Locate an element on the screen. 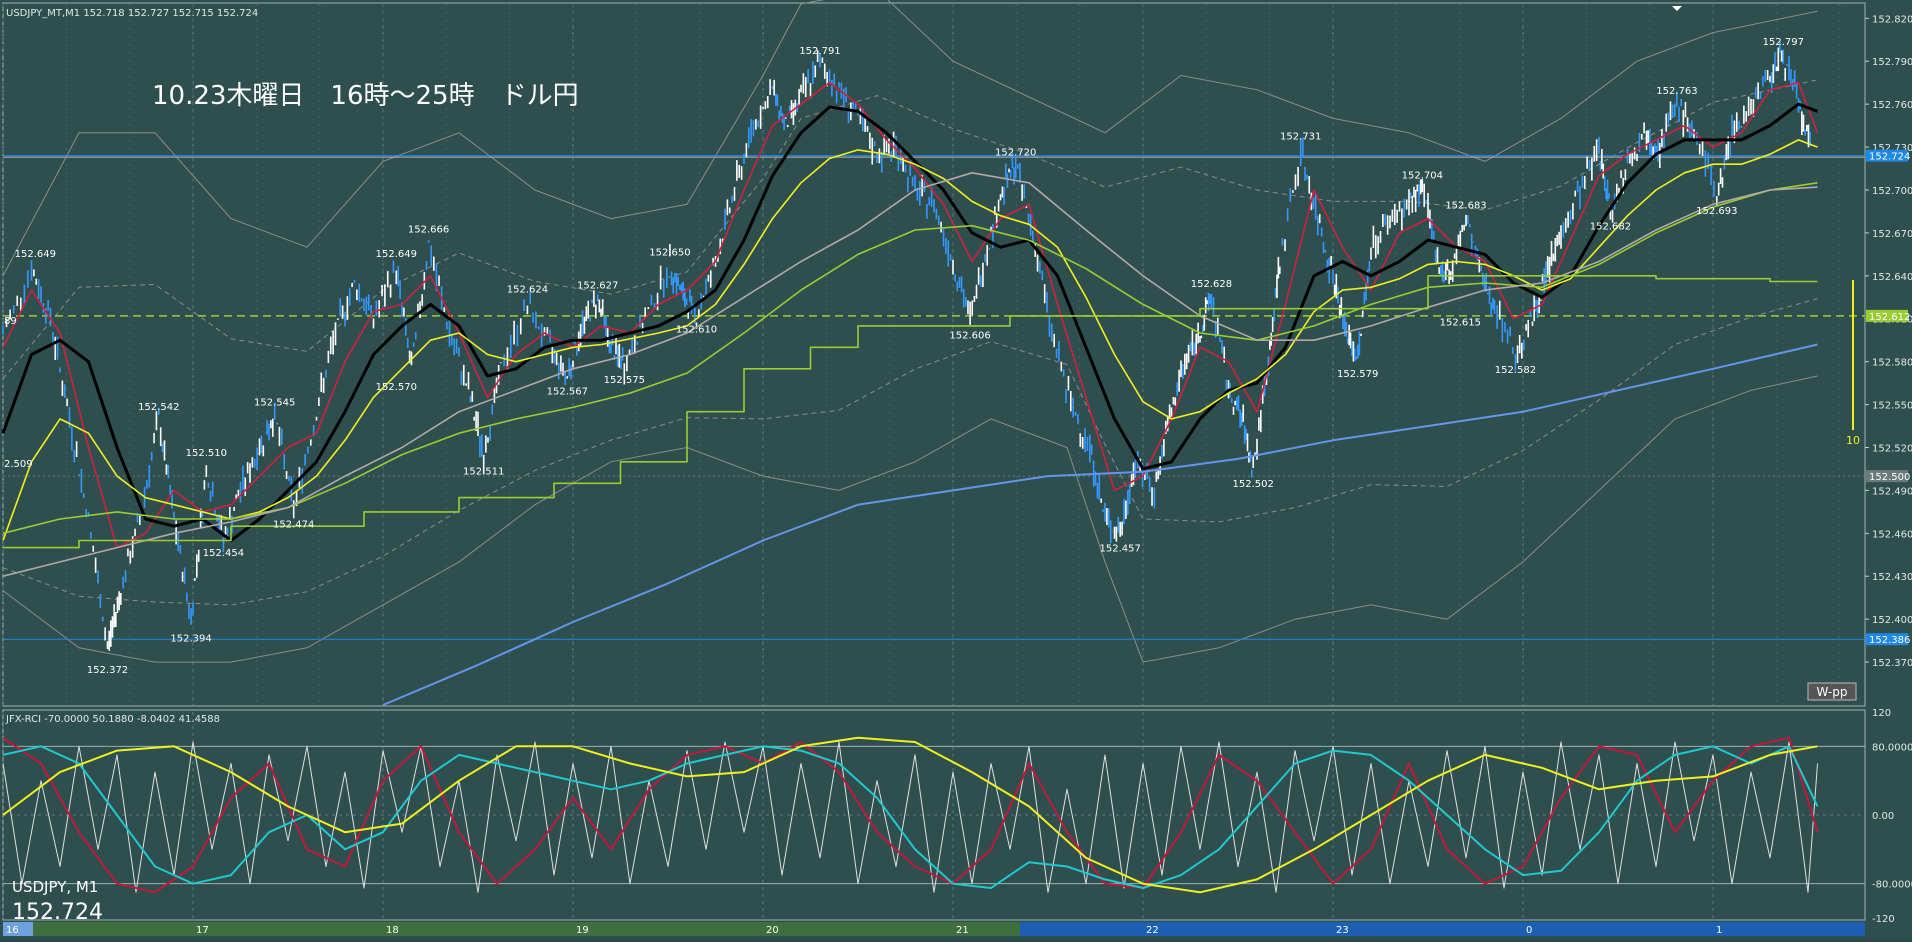 This screenshot has width=1912, height=942. oscillator-y-axis: 120 80.0000 0.00 -80.0000 -120 is located at coordinates (1892, 816).